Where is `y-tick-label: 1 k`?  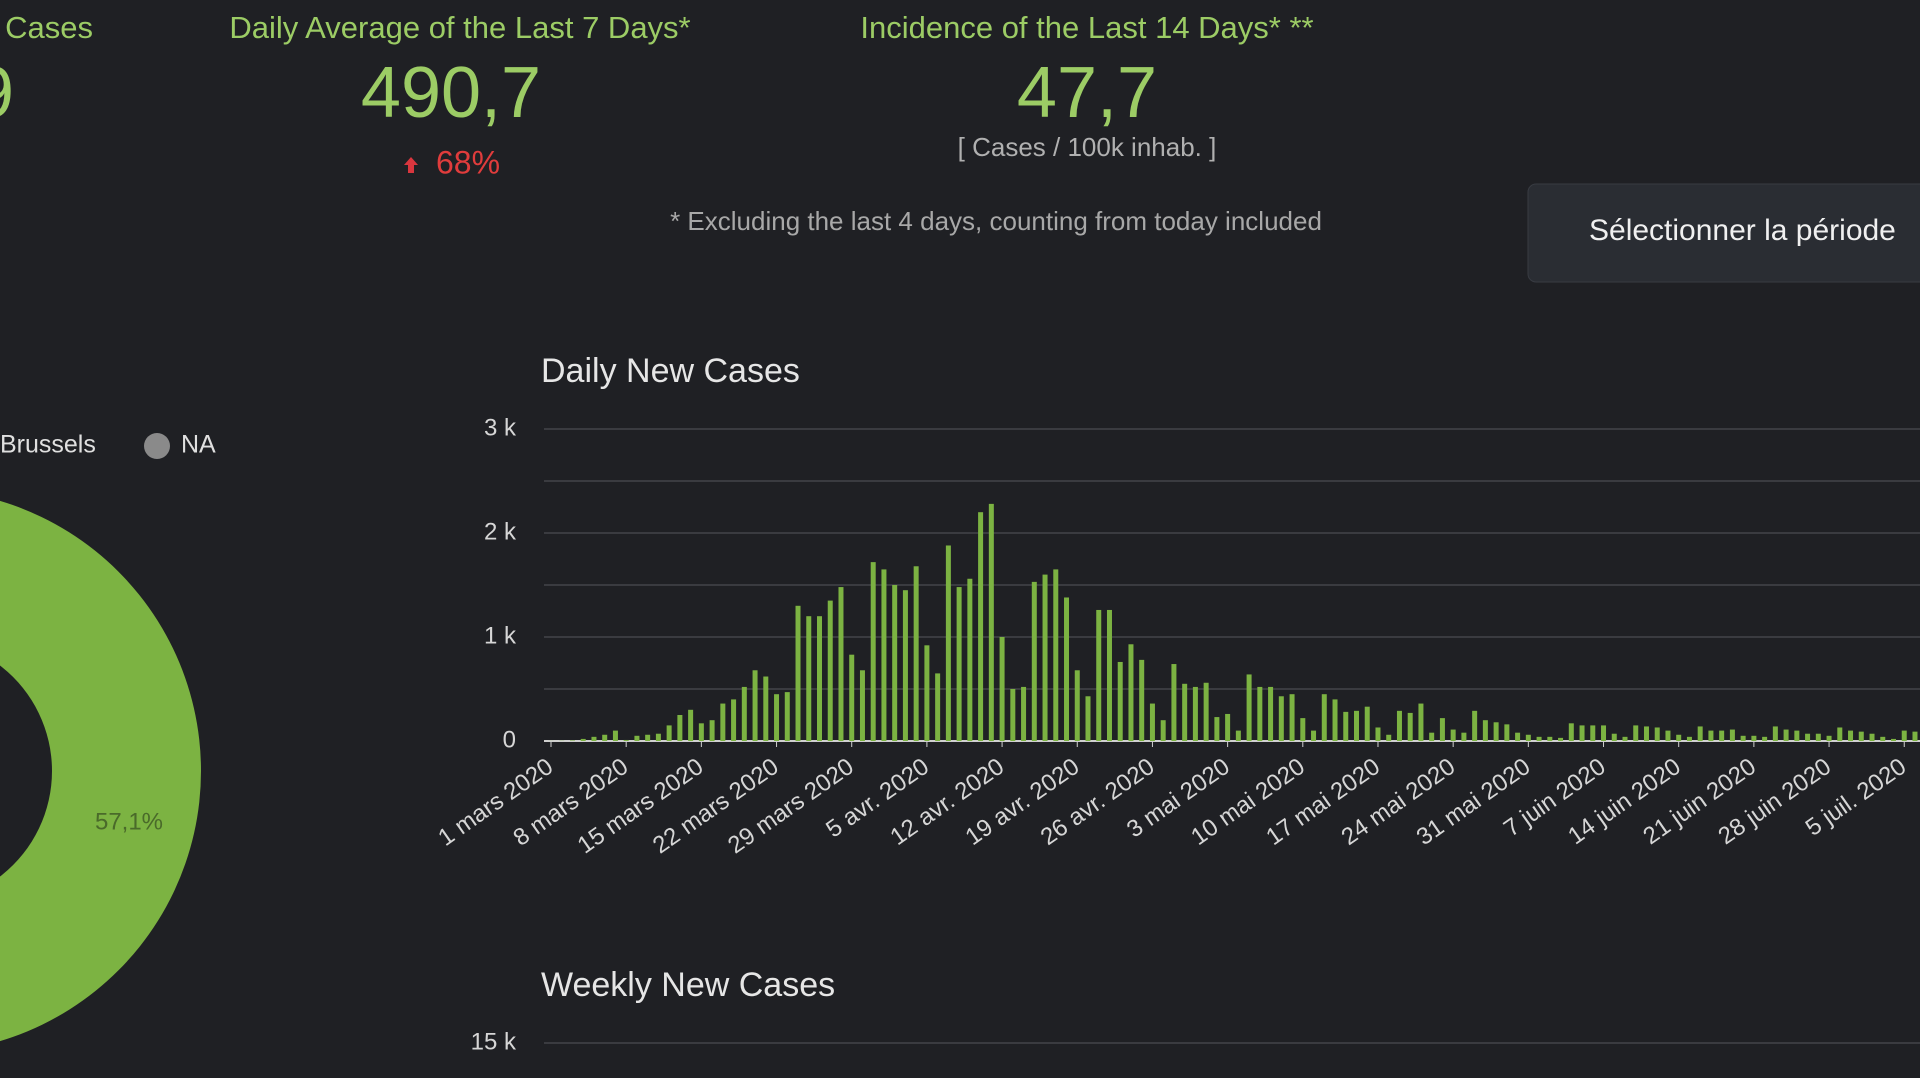
y-tick-label: 1 k is located at coordinates (500, 635).